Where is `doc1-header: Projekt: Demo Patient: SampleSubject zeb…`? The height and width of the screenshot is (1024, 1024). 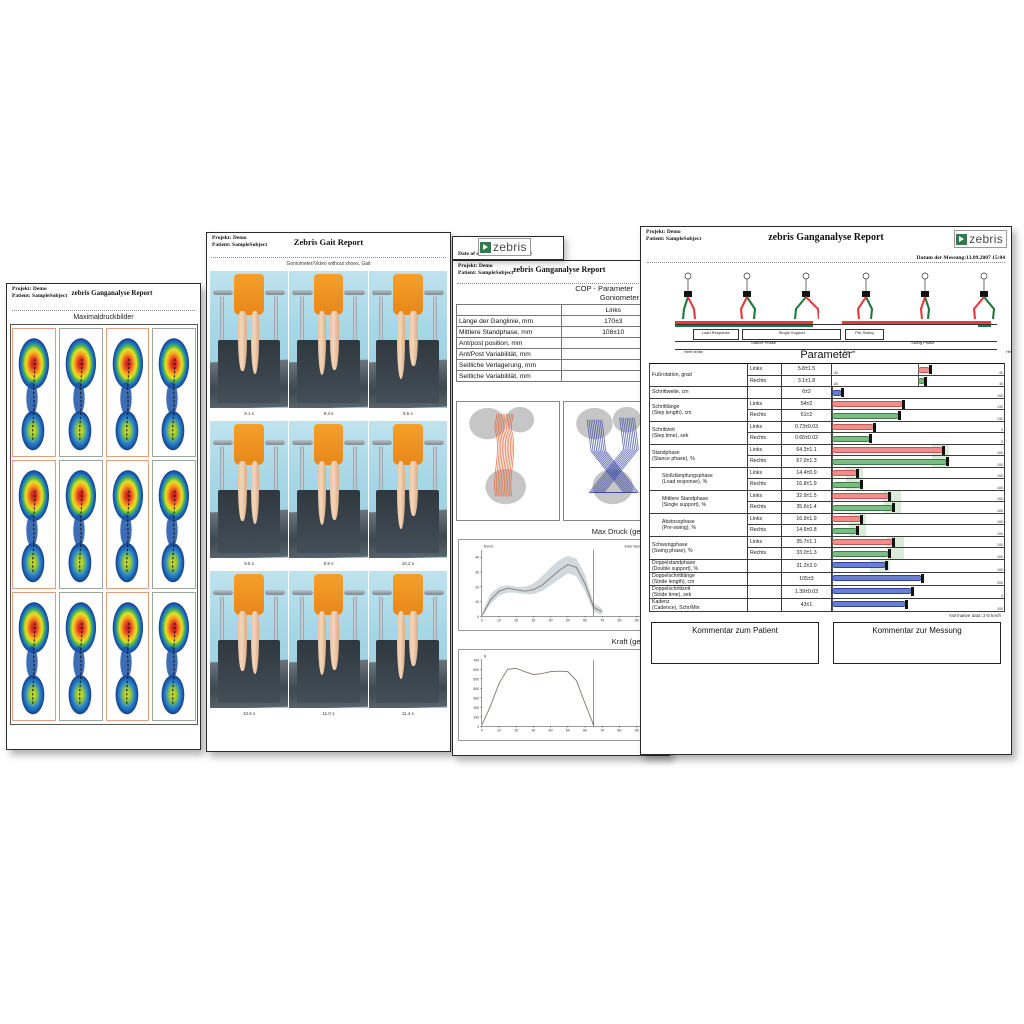
doc1-header: Projekt: Demo Patient: SampleSubject zeb… is located at coordinates (103, 297).